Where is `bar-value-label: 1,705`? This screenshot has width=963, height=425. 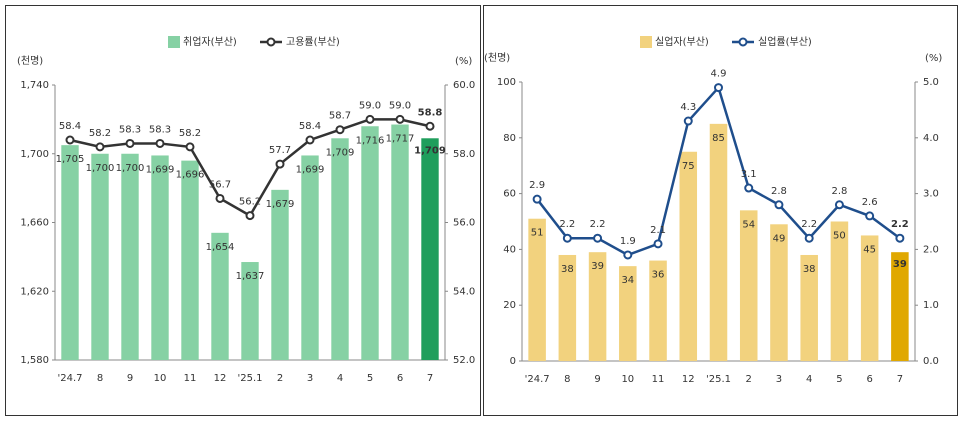 bar-value-label: 1,705 is located at coordinates (70, 159).